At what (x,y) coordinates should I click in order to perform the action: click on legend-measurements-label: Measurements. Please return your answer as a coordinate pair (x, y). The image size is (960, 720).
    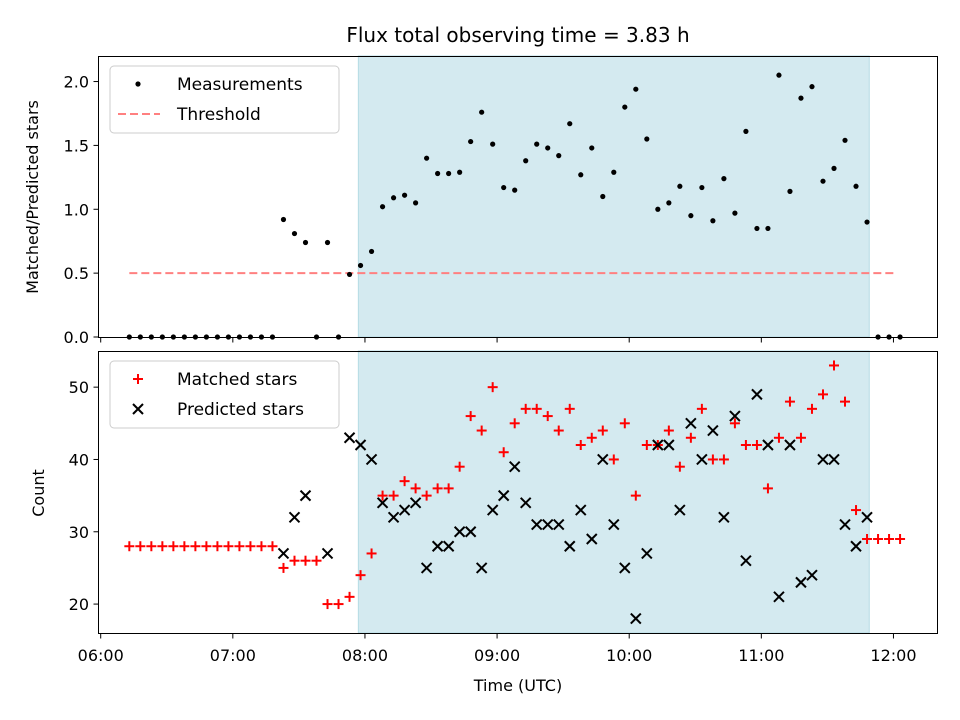
    Looking at the image, I should click on (240, 85).